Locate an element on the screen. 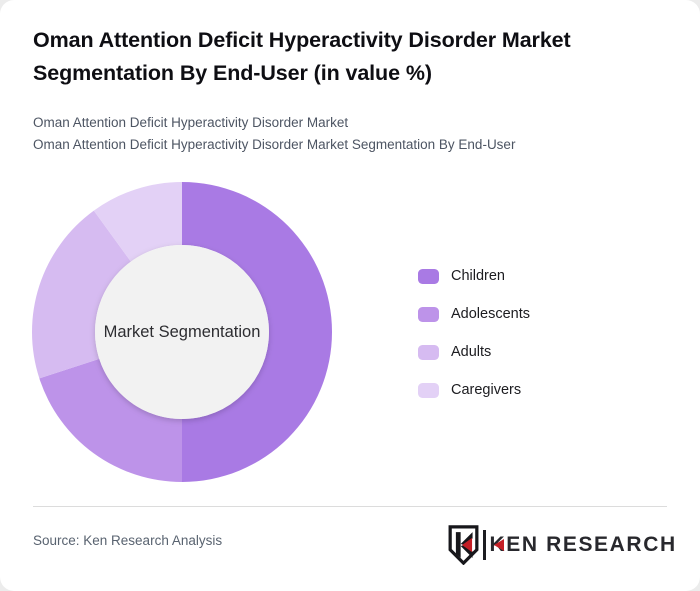 This screenshot has height=591, width=700. donut-slice-caregivers is located at coordinates (137, 222).